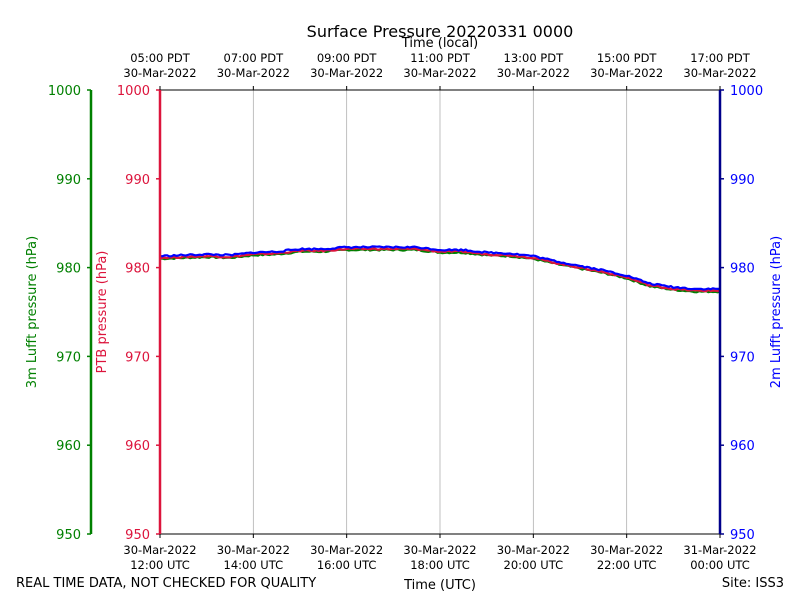 Image resolution: width=800 pixels, height=600 pixels. Describe the element at coordinates (137, 535) in the screenshot. I see `y-tick-label-left: 950` at that location.